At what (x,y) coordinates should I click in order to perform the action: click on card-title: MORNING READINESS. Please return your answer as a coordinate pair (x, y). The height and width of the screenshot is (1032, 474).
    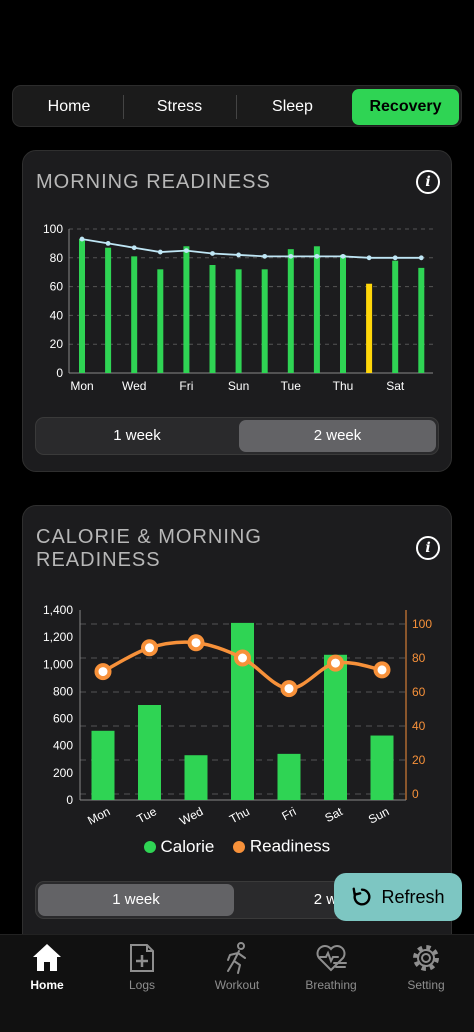
    Looking at the image, I should click on (153, 182).